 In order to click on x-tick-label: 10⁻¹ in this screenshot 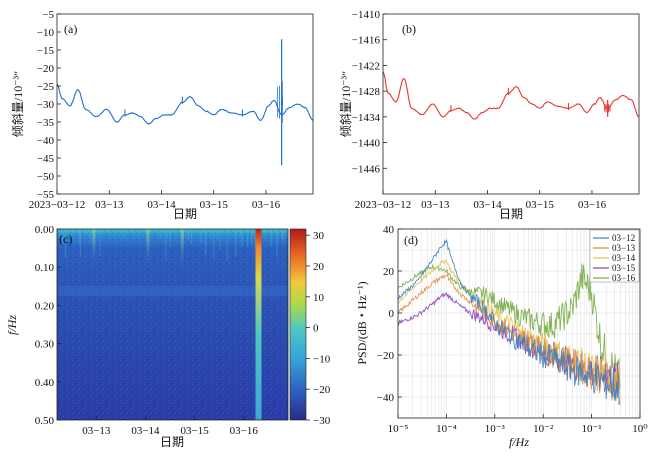, I will do `click(592, 429)`.